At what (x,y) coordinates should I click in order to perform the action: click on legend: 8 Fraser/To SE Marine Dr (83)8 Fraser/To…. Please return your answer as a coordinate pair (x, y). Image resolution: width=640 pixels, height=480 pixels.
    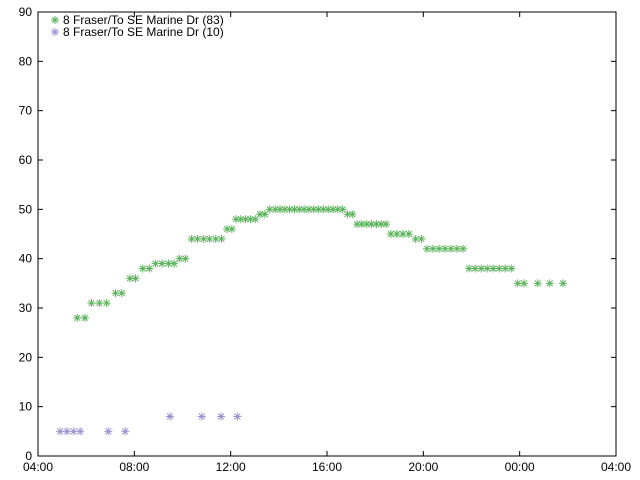
    Looking at the image, I should click on (137, 26).